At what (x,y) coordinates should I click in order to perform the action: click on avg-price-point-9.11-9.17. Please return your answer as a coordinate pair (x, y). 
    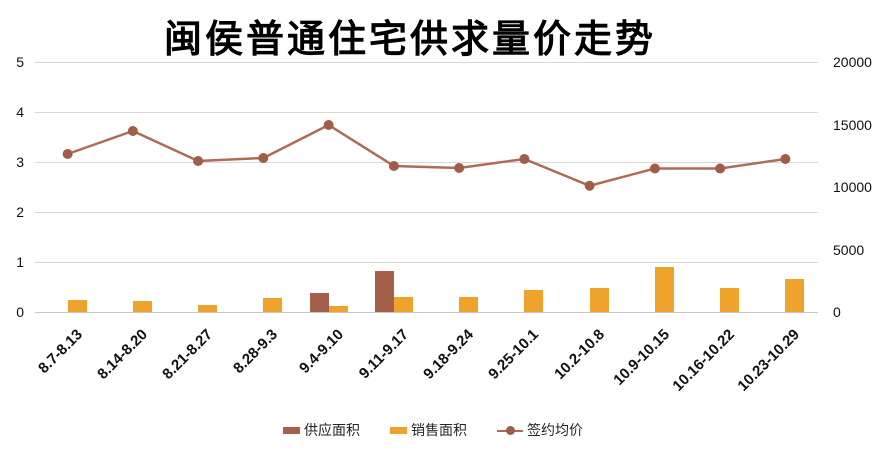
    Looking at the image, I should click on (393, 166).